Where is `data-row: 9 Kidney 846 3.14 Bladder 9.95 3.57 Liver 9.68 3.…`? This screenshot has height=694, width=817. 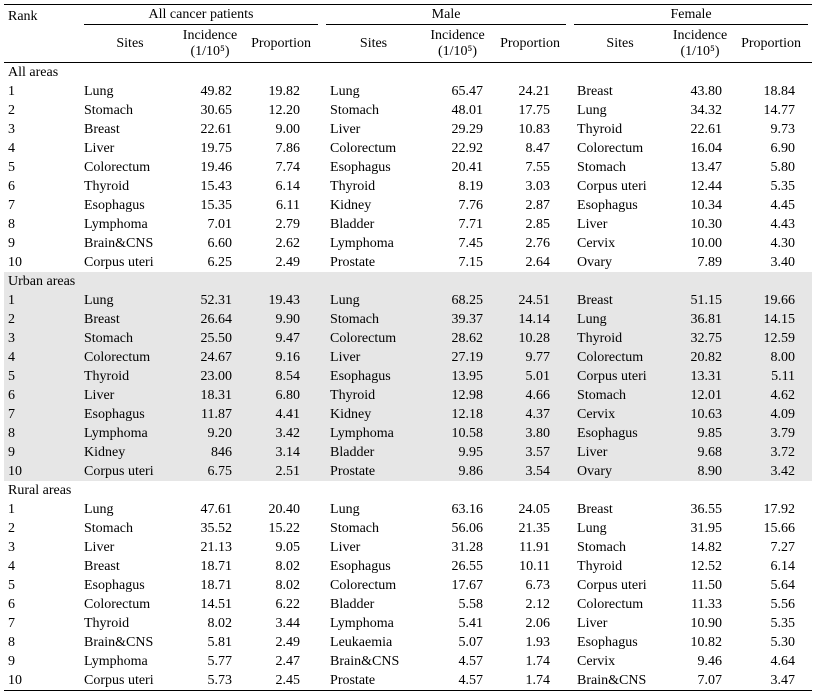 data-row: 9 Kidney 846 3.14 Bladder 9.95 3.57 Liver 9.68 3.… is located at coordinates (408, 452).